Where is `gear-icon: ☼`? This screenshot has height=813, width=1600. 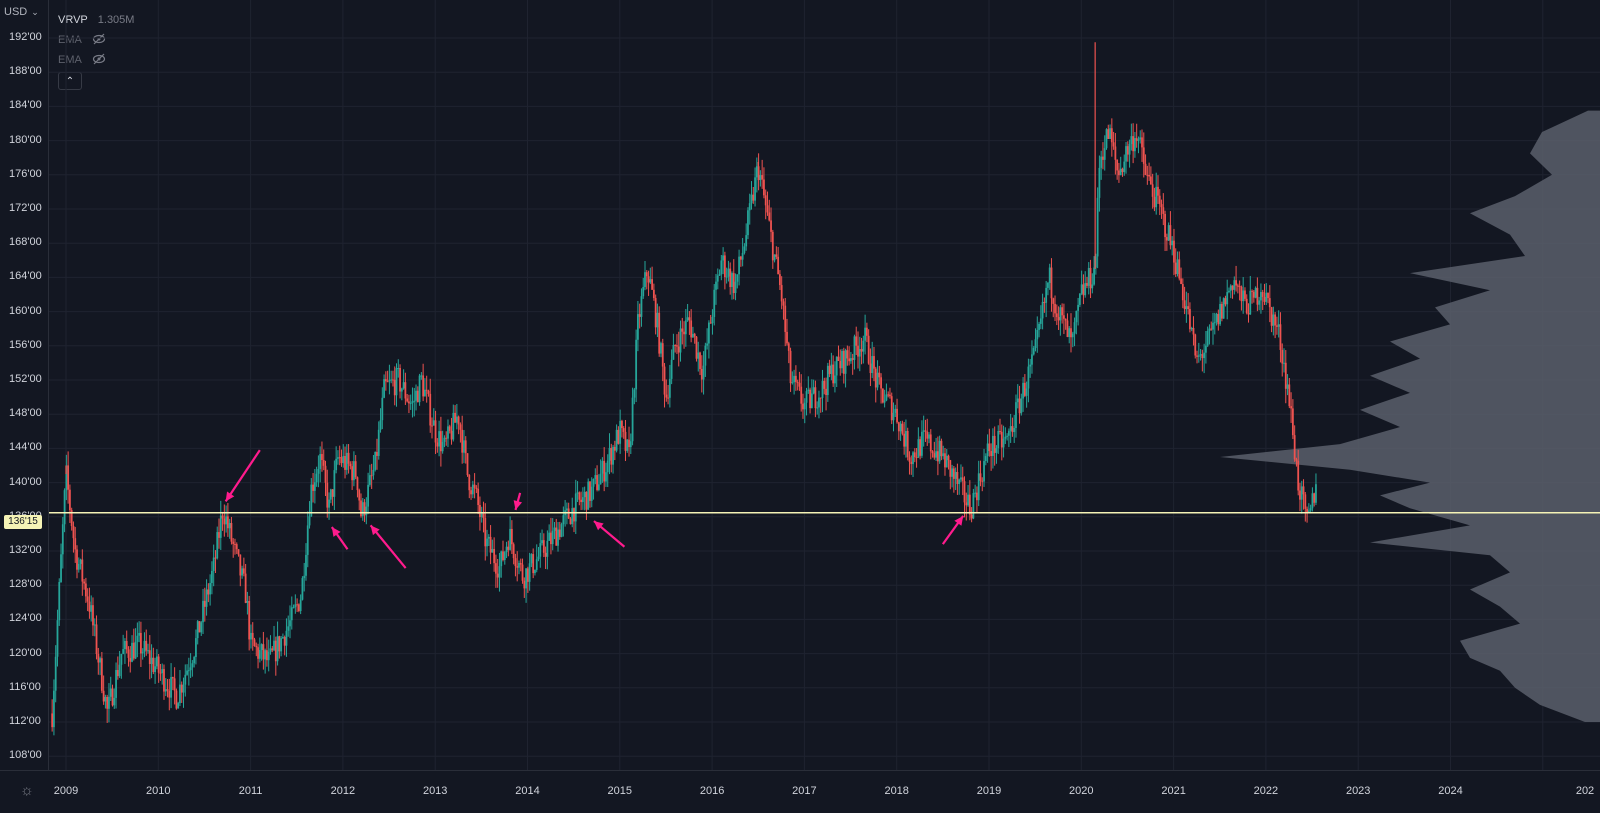 gear-icon: ☼ is located at coordinates (27, 790).